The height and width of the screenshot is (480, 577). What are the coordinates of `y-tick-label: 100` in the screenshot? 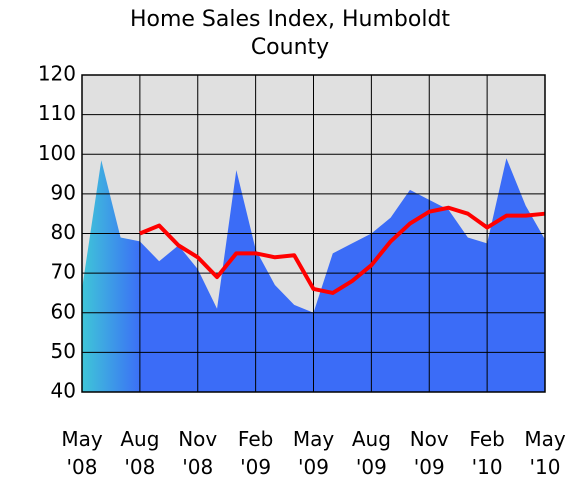 It's located at (57, 153).